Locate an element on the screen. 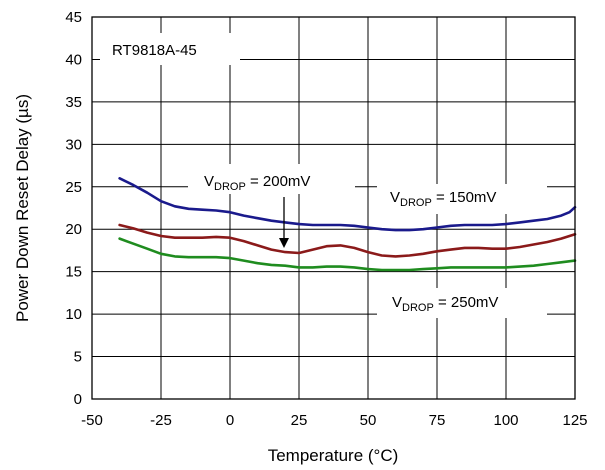  series-label-200mv: VDROP = 200mV is located at coordinates (257, 183).